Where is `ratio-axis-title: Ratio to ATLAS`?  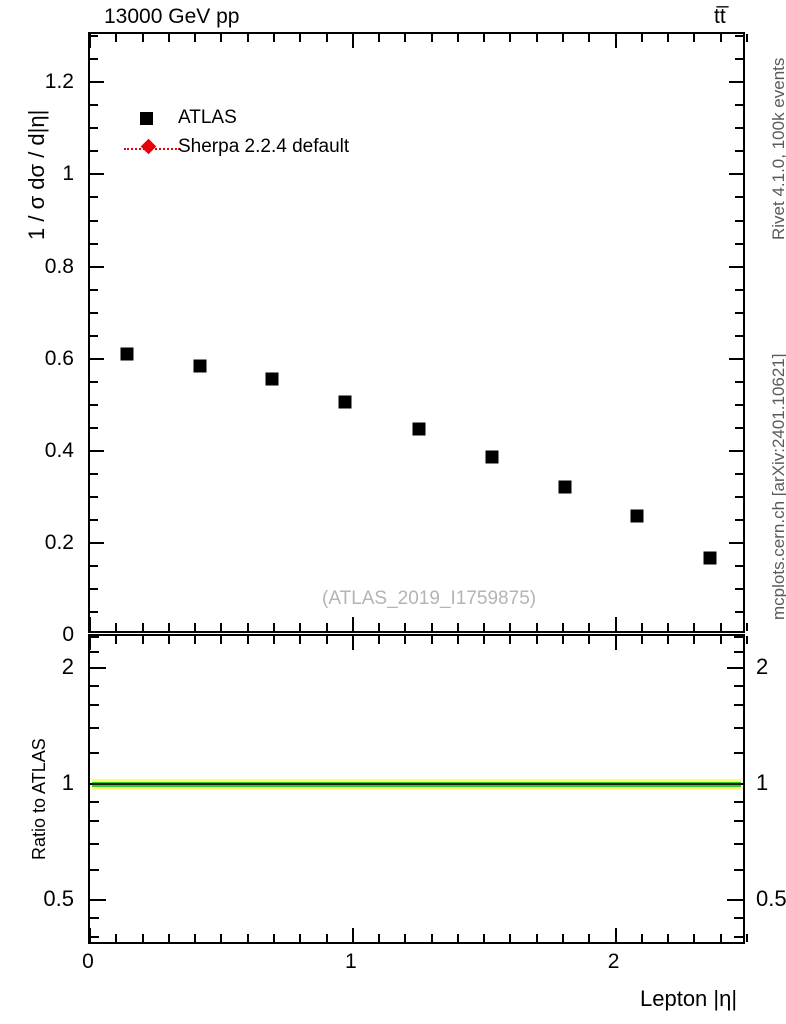
ratio-axis-title: Ratio to ATLAS is located at coordinates (39, 799).